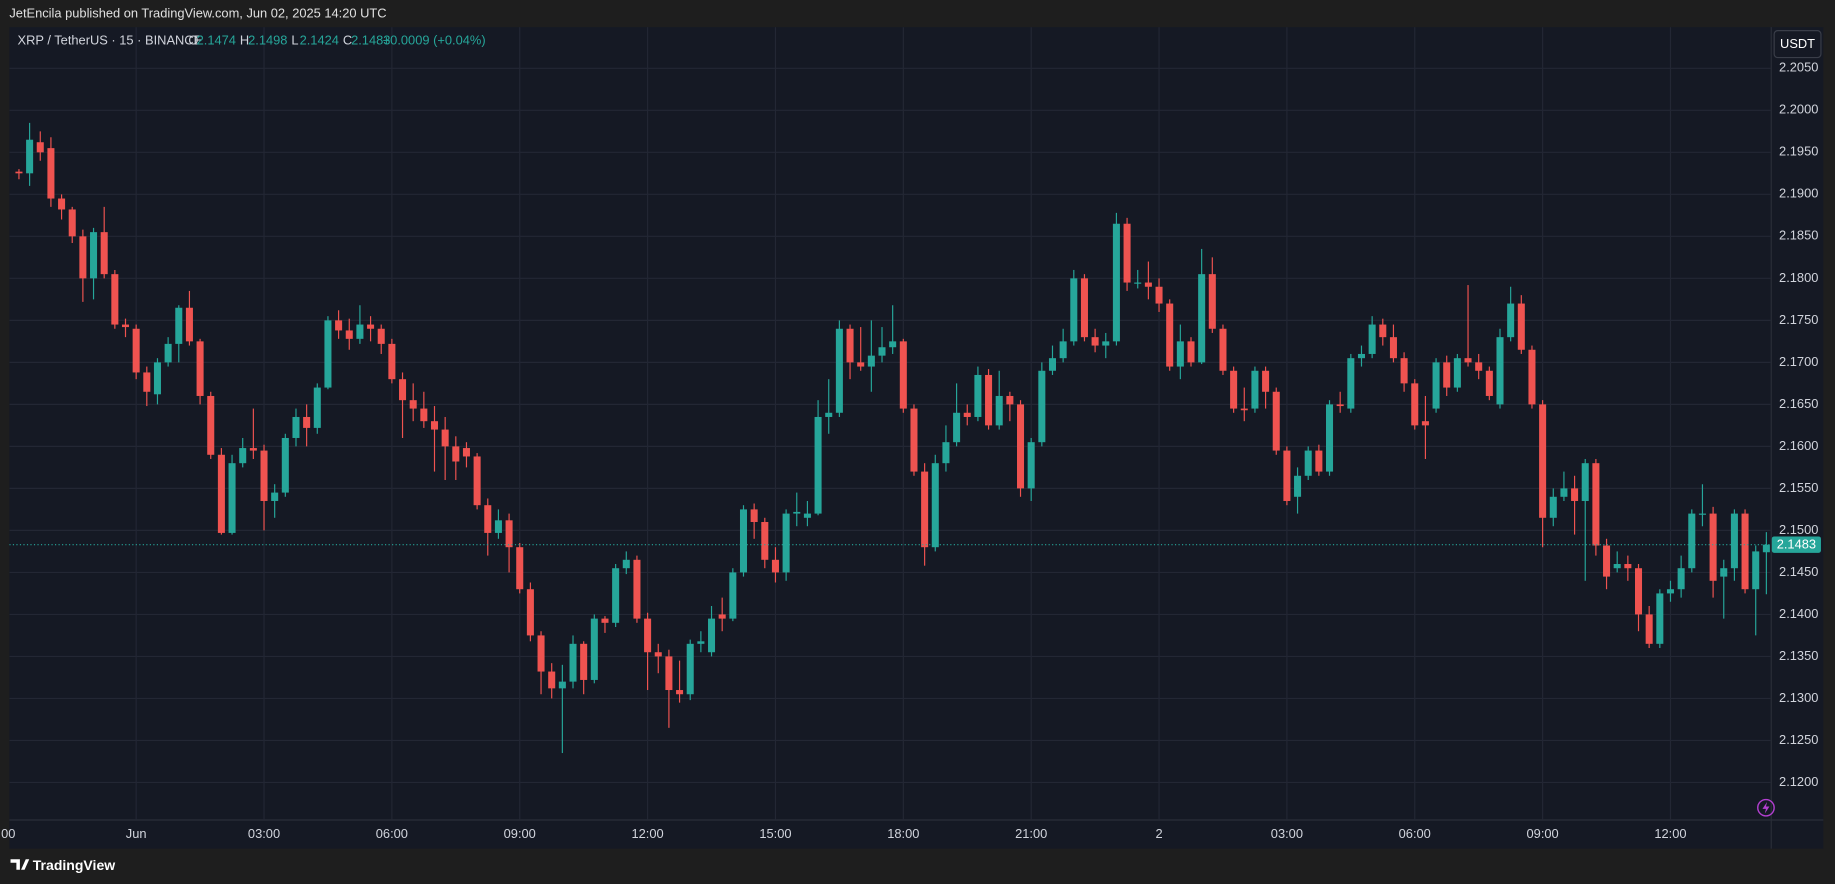 The height and width of the screenshot is (884, 1835). Describe the element at coordinates (267, 40) in the screenshot. I see `ohlc-value: 2.1498` at that location.